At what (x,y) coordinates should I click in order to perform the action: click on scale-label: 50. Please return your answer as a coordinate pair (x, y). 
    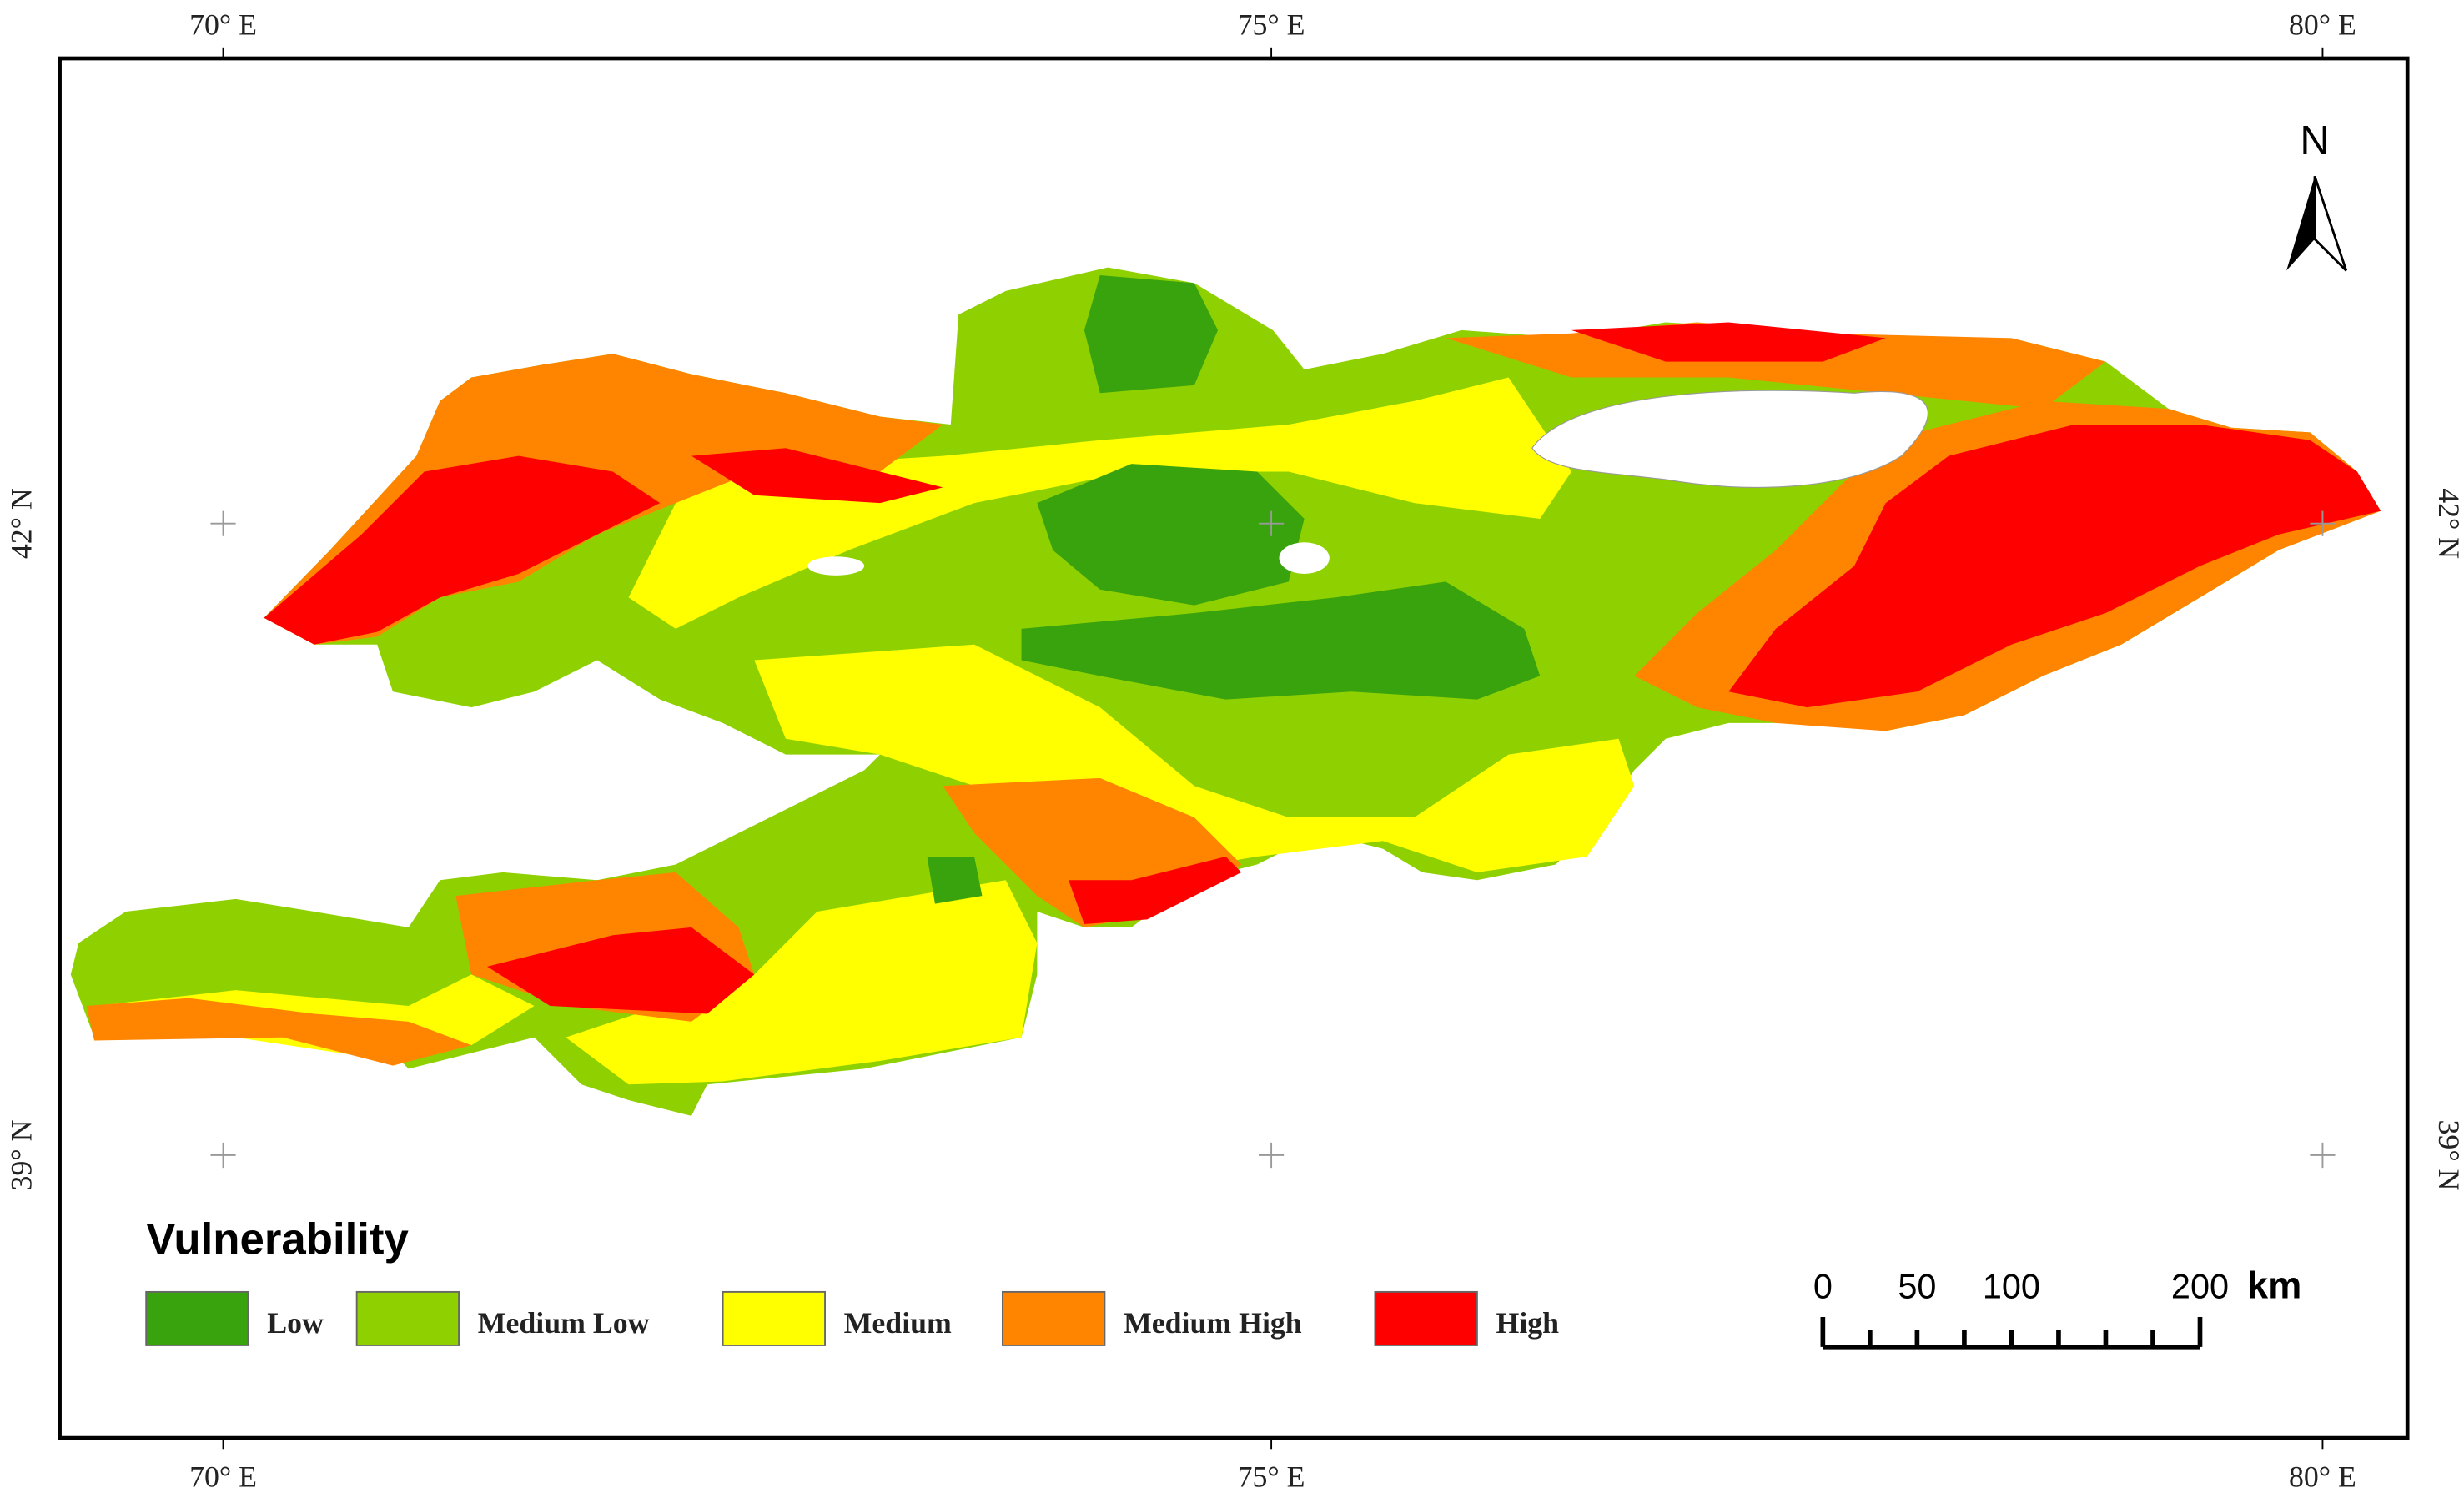
    Looking at the image, I should click on (1917, 1285).